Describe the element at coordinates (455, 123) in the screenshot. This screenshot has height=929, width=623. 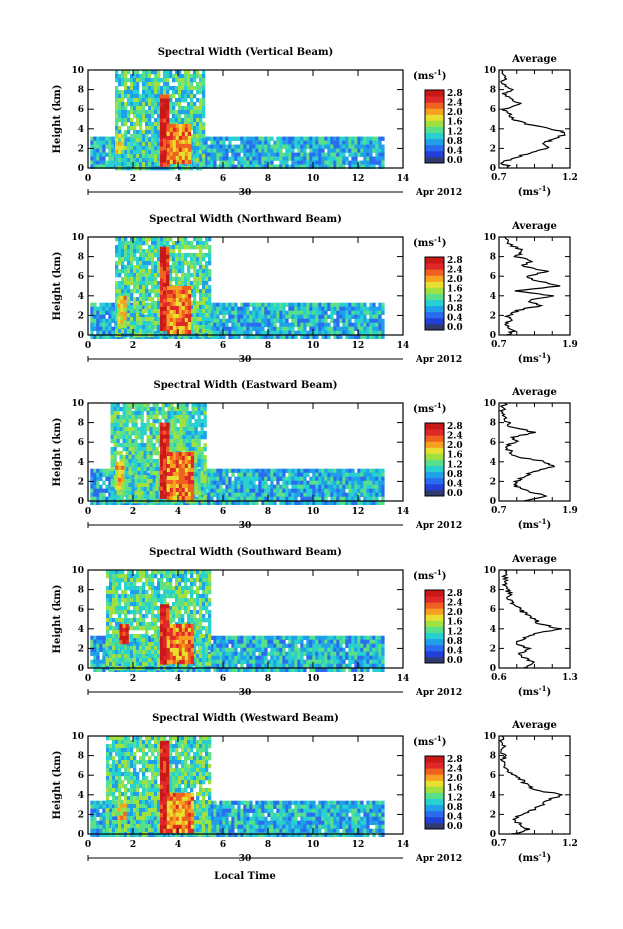
I see `colorbar-tick-label: 1.6` at that location.